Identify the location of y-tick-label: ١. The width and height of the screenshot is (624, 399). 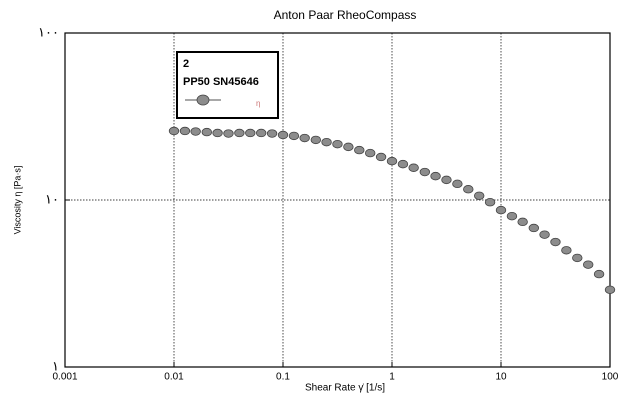
(55, 365).